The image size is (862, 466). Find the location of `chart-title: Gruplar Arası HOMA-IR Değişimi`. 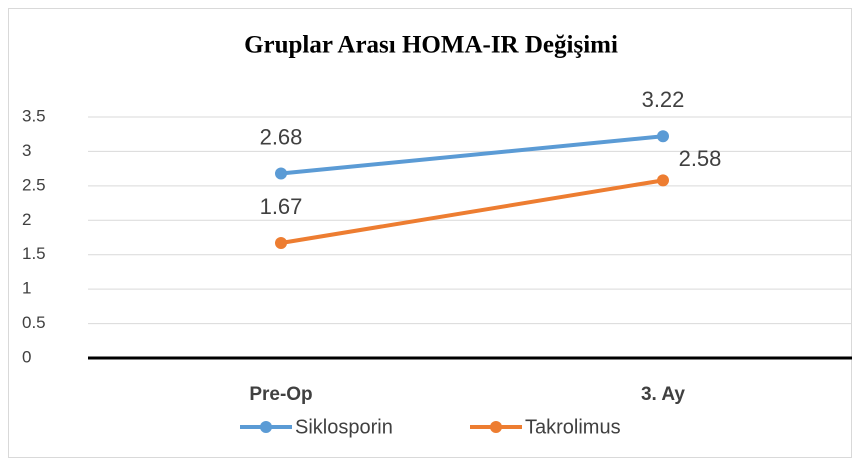

chart-title: Gruplar Arası HOMA-IR Değişimi is located at coordinates (431, 45).